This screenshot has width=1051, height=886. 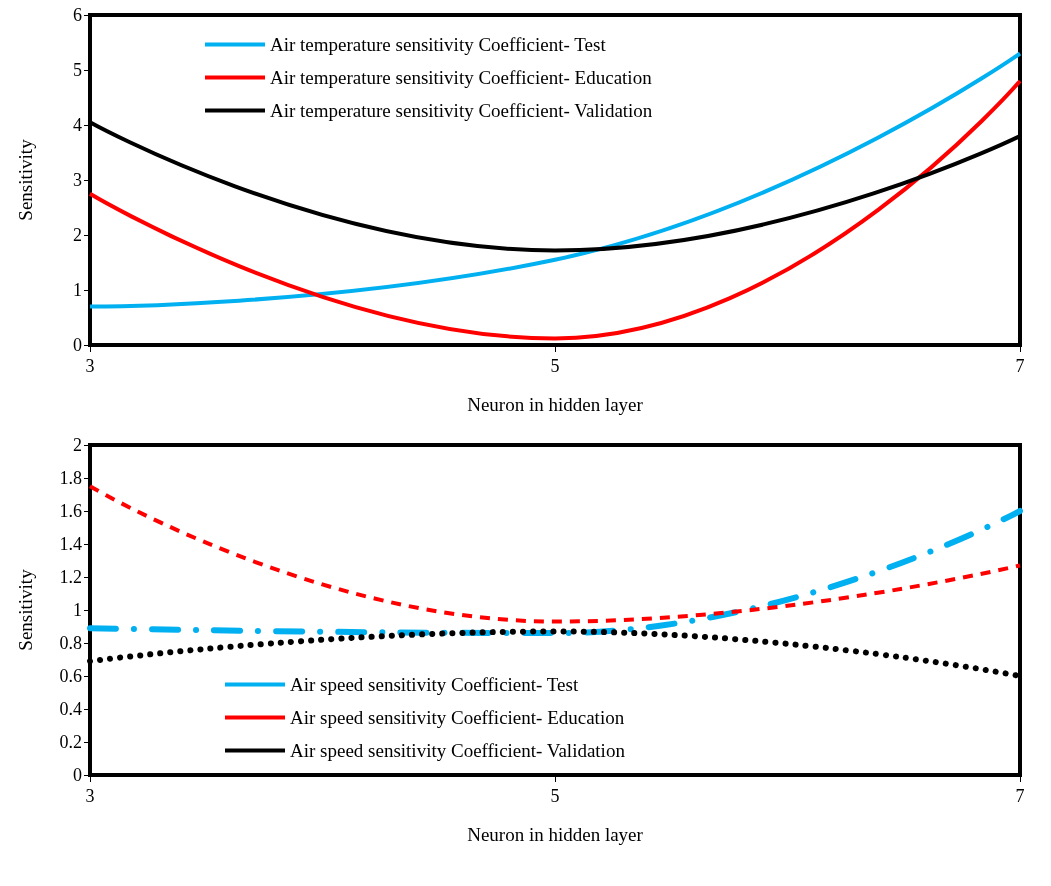 I want to click on legend-label: Air temperature sensitivity Coefficient- Education, so click(x=461, y=77).